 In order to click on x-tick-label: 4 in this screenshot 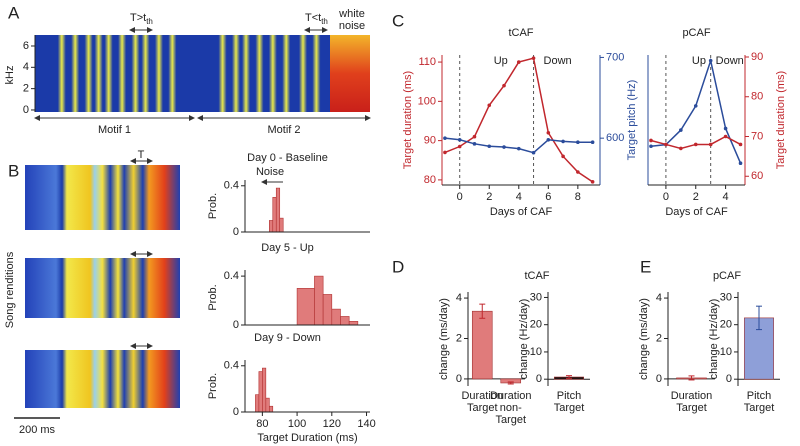, I will do `click(519, 197)`.